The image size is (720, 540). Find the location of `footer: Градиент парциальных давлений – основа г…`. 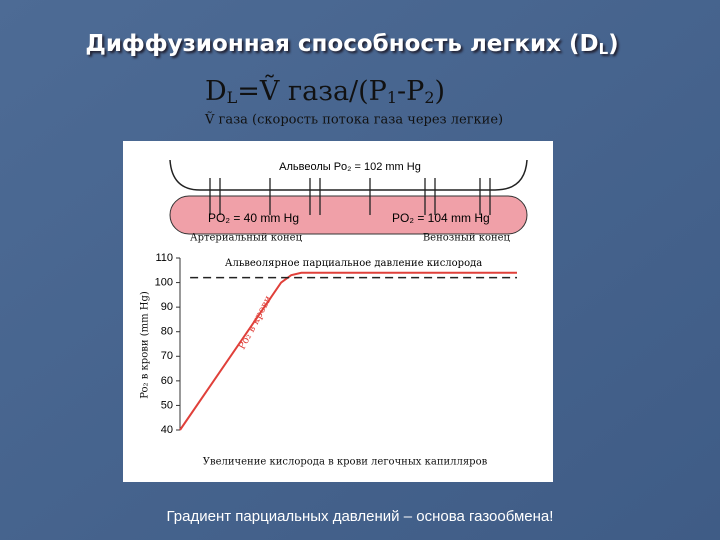

footer: Градиент парциальных давлений – основа г… is located at coordinates (360, 516).